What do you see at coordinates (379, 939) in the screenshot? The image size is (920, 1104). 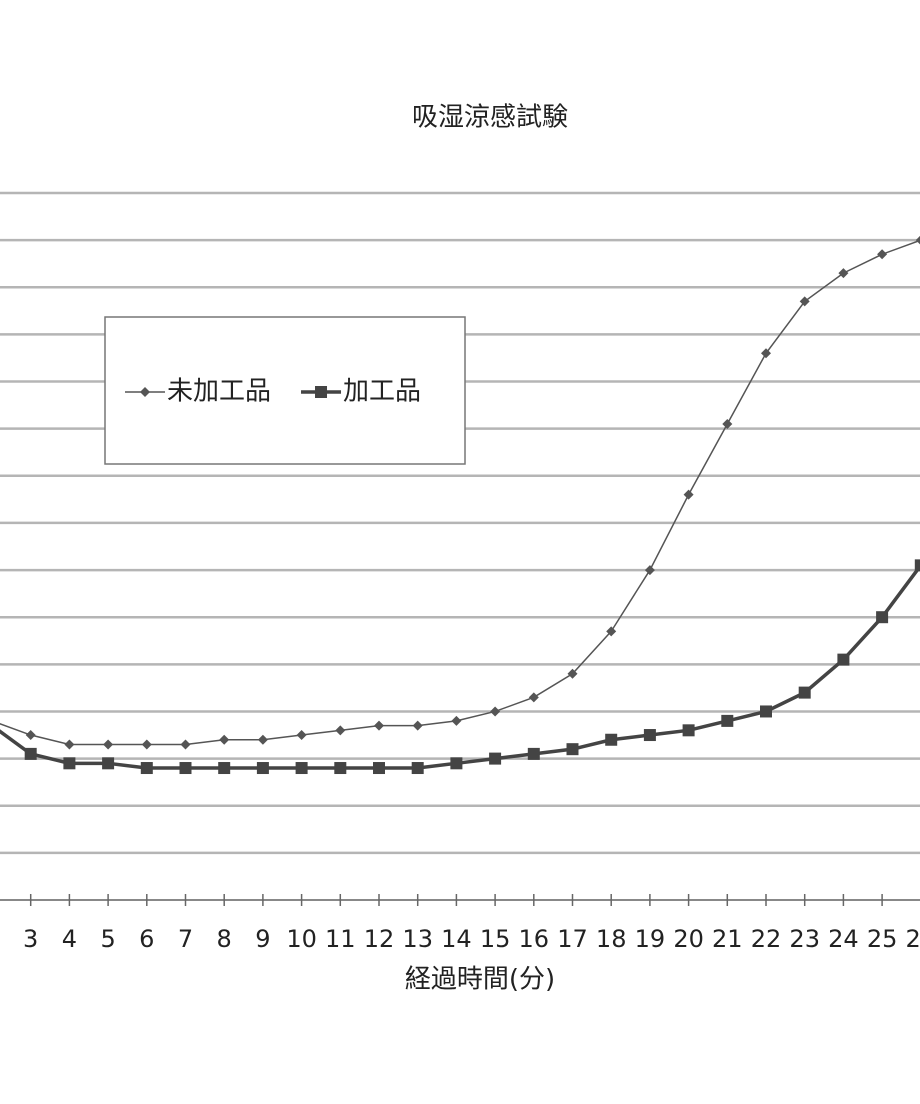 I see `x-tick-label: 12` at bounding box center [379, 939].